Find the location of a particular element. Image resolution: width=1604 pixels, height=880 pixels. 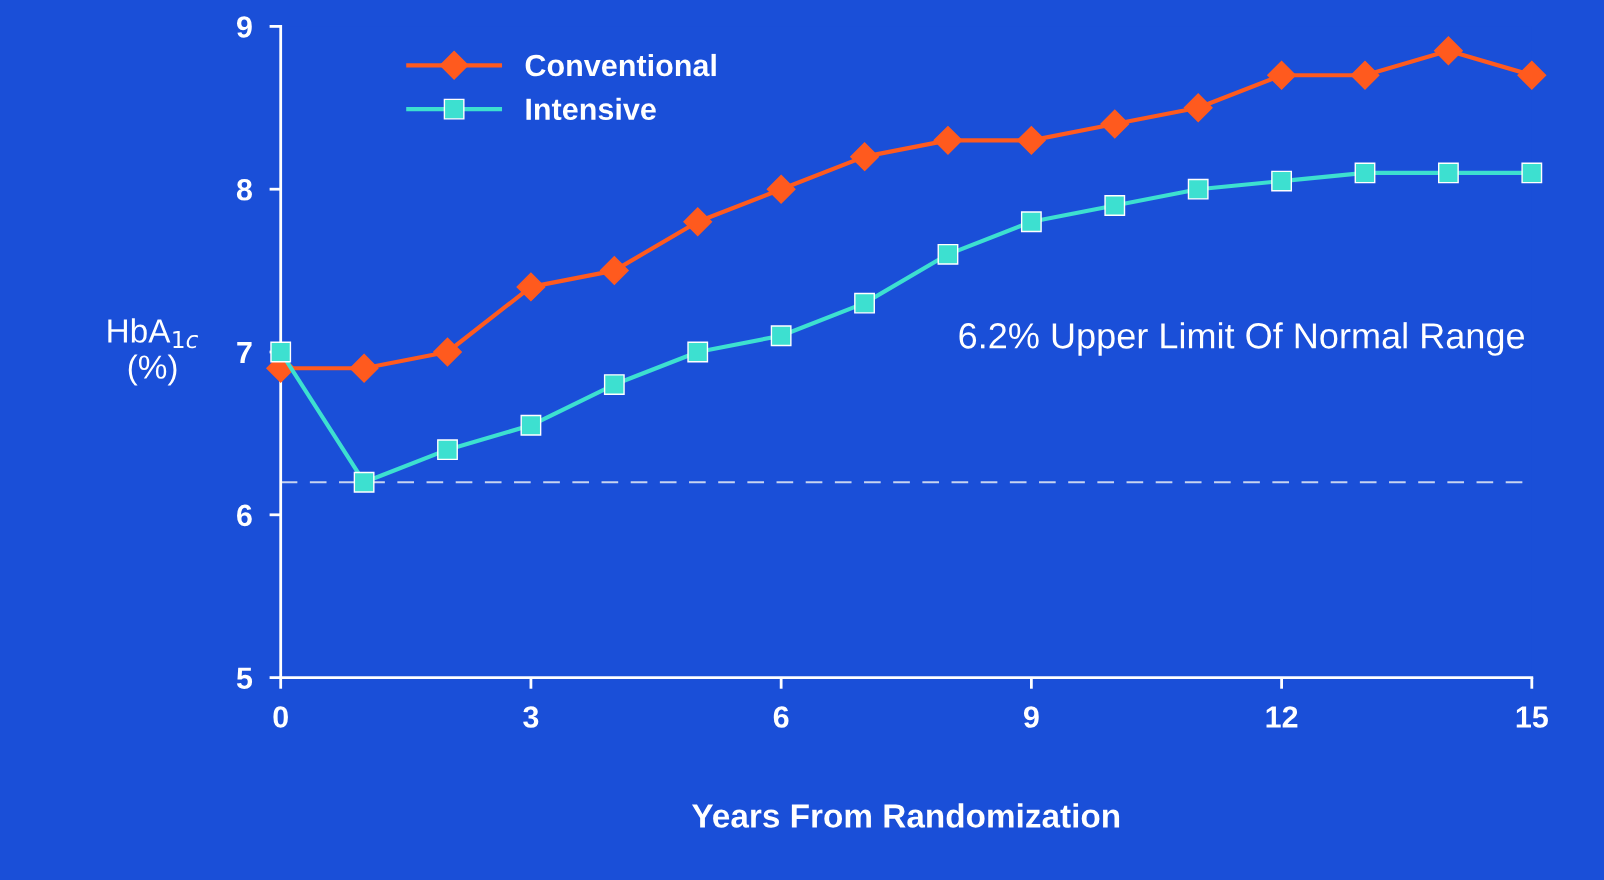

y-tick-label: 5 is located at coordinates (244, 678).